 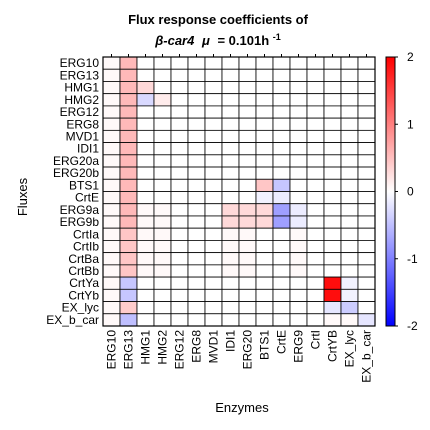 What do you see at coordinates (81, 88) in the screenshot?
I see `y-tick-label: HMG1` at bounding box center [81, 88].